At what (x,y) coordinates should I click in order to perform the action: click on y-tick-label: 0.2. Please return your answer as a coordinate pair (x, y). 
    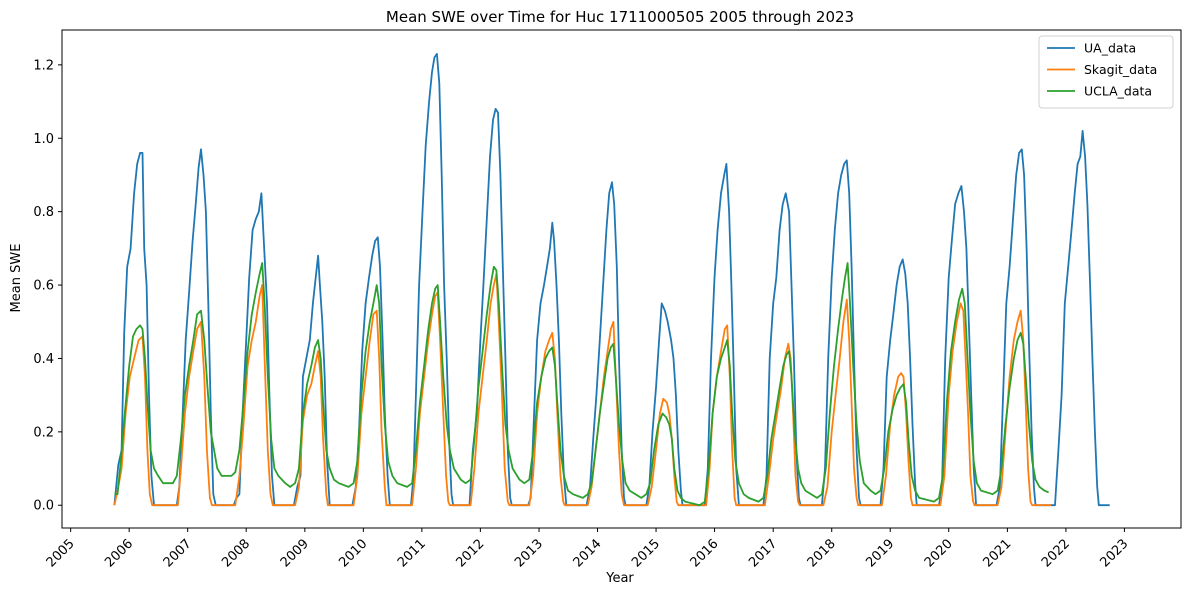
    Looking at the image, I should click on (43, 432).